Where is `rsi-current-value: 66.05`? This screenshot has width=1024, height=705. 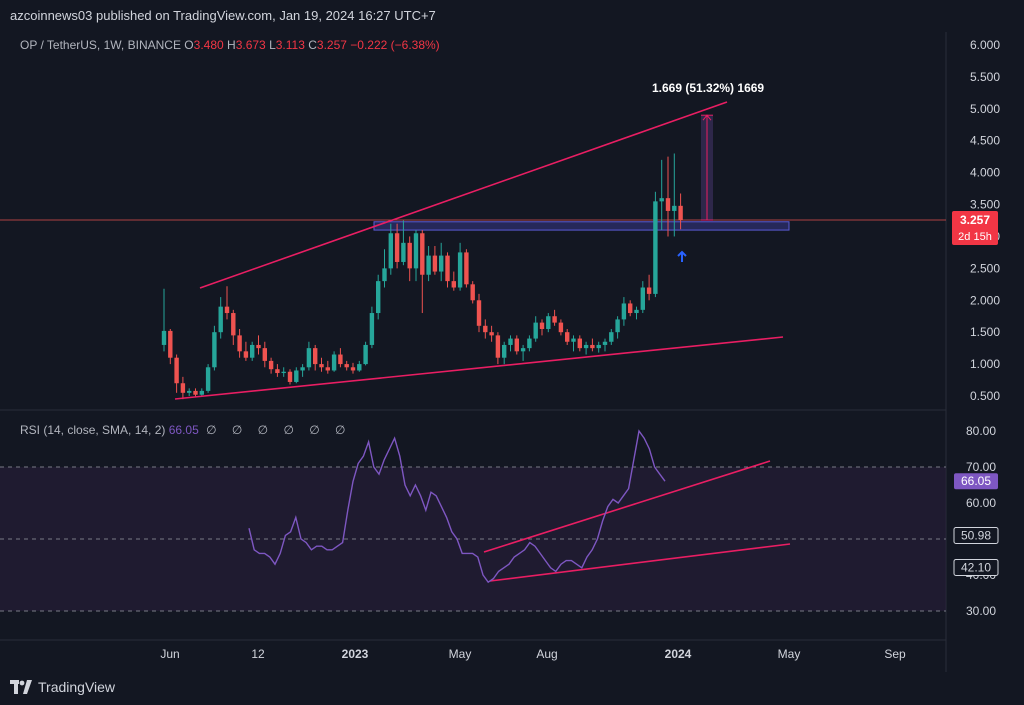
rsi-current-value: 66.05 is located at coordinates (183, 430).